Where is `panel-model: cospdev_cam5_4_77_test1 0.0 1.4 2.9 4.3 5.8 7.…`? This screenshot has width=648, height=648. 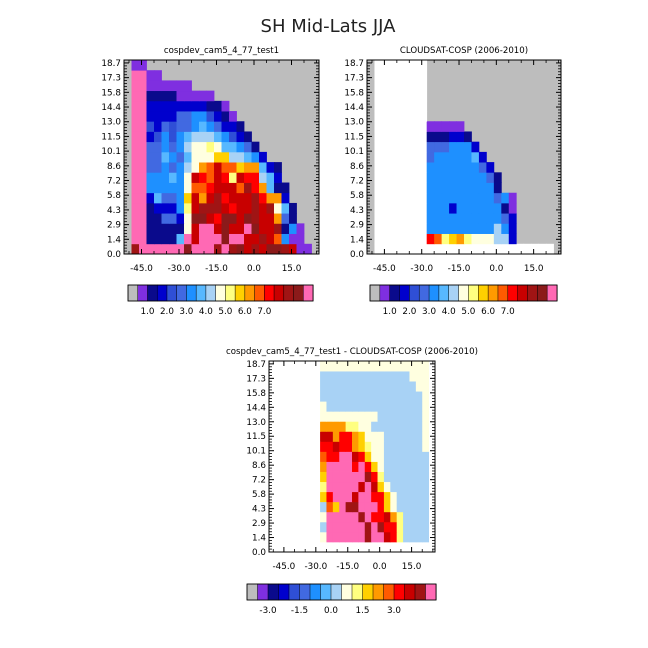 panel-model: cospdev_cam5_4_77_test1 0.0 1.4 2.9 4.3 5.8 7.… is located at coordinates (210, 181).